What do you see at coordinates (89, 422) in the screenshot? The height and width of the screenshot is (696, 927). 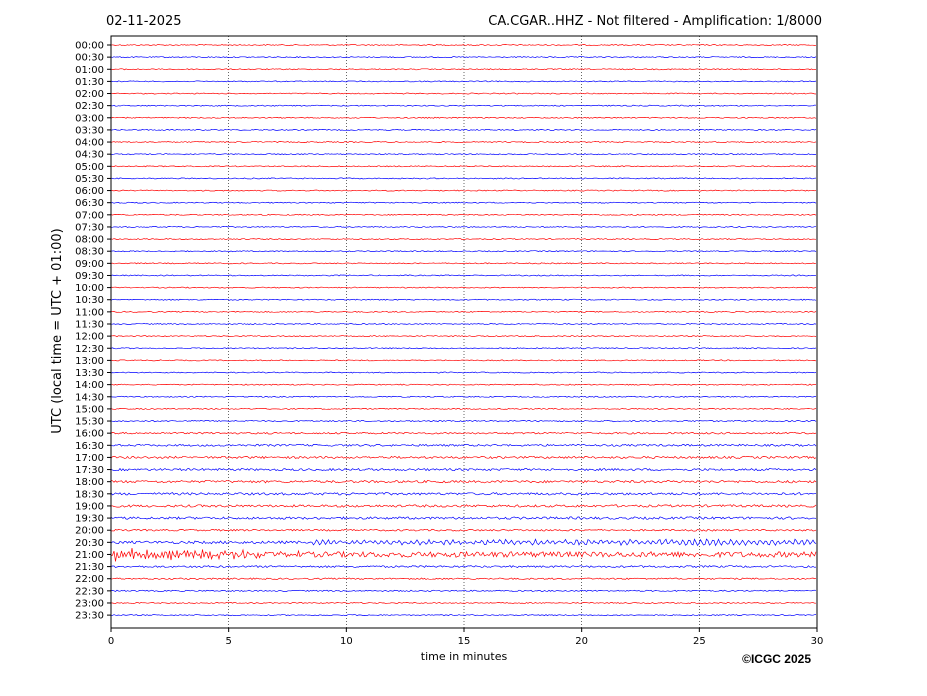 I see `y-tick-label: 15:30` at bounding box center [89, 422].